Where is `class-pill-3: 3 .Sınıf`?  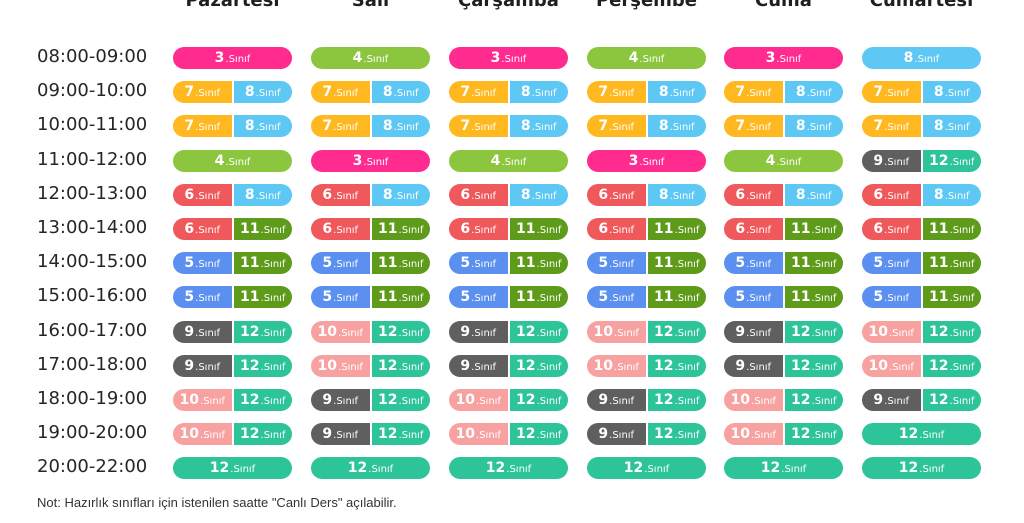 class-pill-3: 3 .Sınıf is located at coordinates (646, 161).